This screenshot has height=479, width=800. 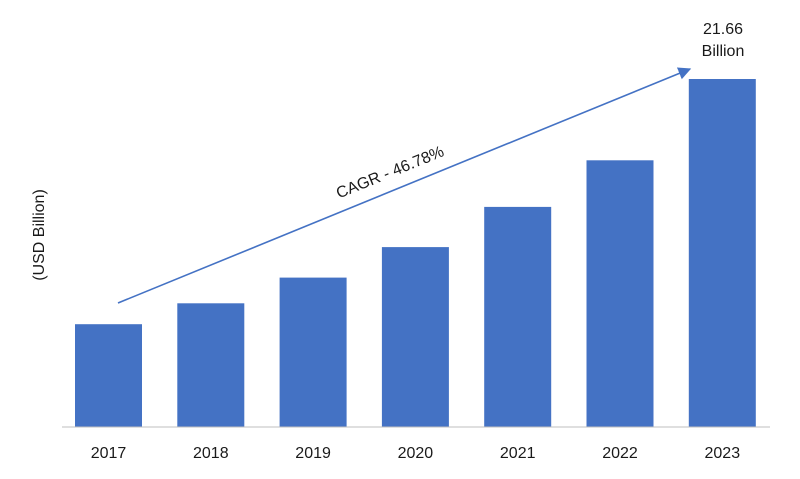 What do you see at coordinates (518, 316) in the screenshot?
I see `bar-2021` at bounding box center [518, 316].